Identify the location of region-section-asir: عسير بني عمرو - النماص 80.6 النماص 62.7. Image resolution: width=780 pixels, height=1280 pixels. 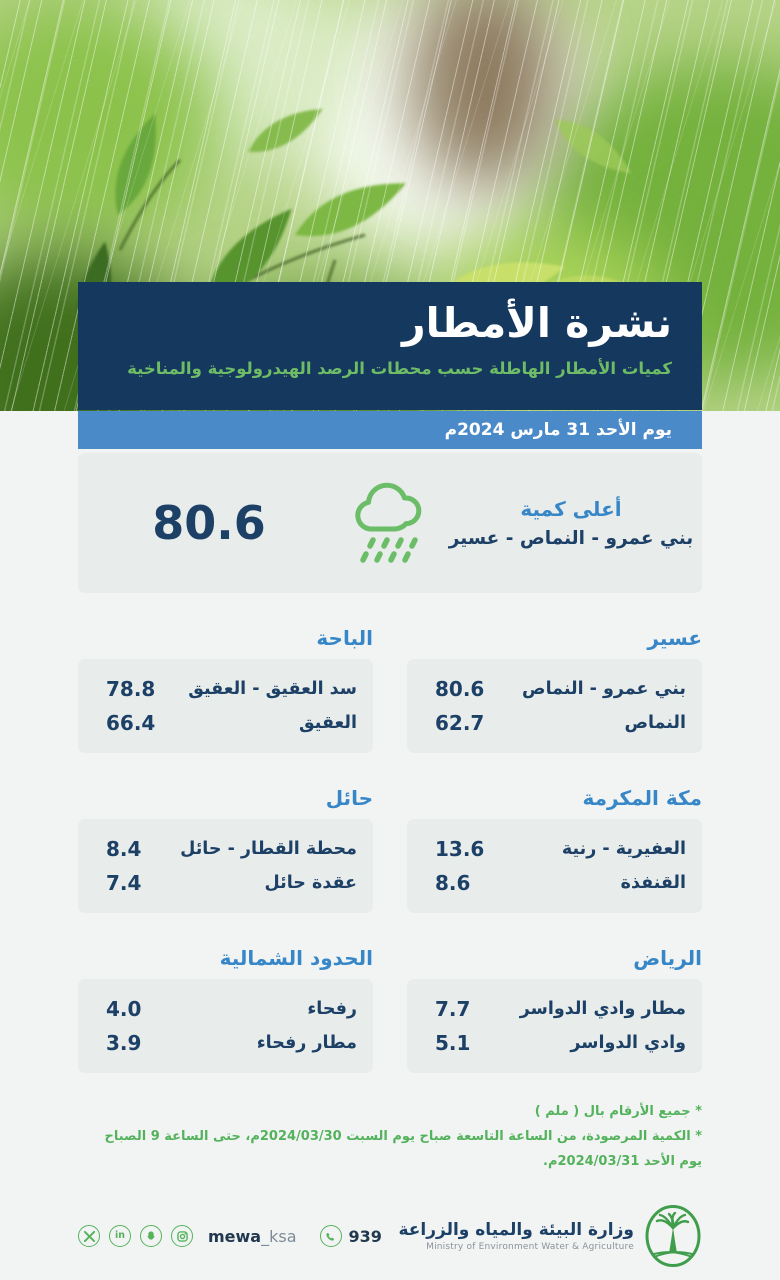
(554, 689).